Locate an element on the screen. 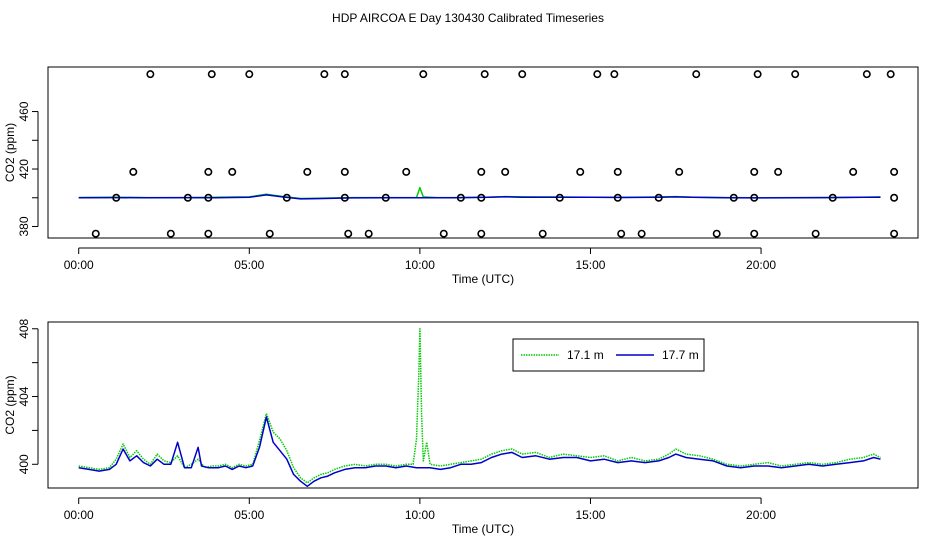  bottom-y-axis-label: CO2 (ppm) is located at coordinates (10, 404).